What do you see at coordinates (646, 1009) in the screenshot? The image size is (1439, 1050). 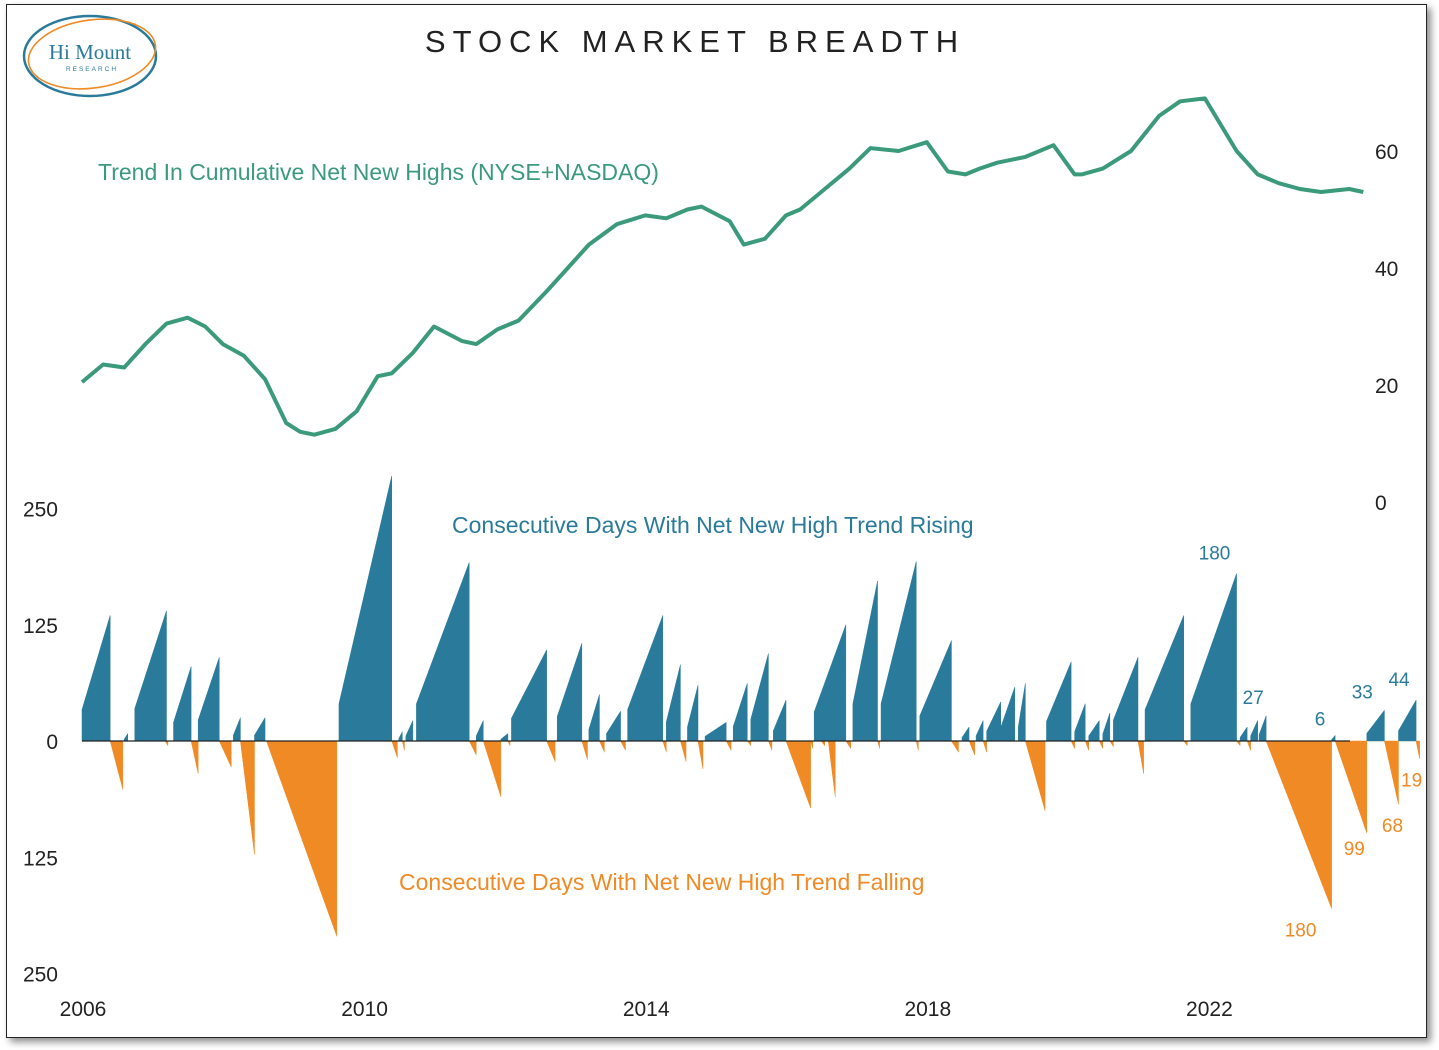 I see `x-tick-2014: 2014` at bounding box center [646, 1009].